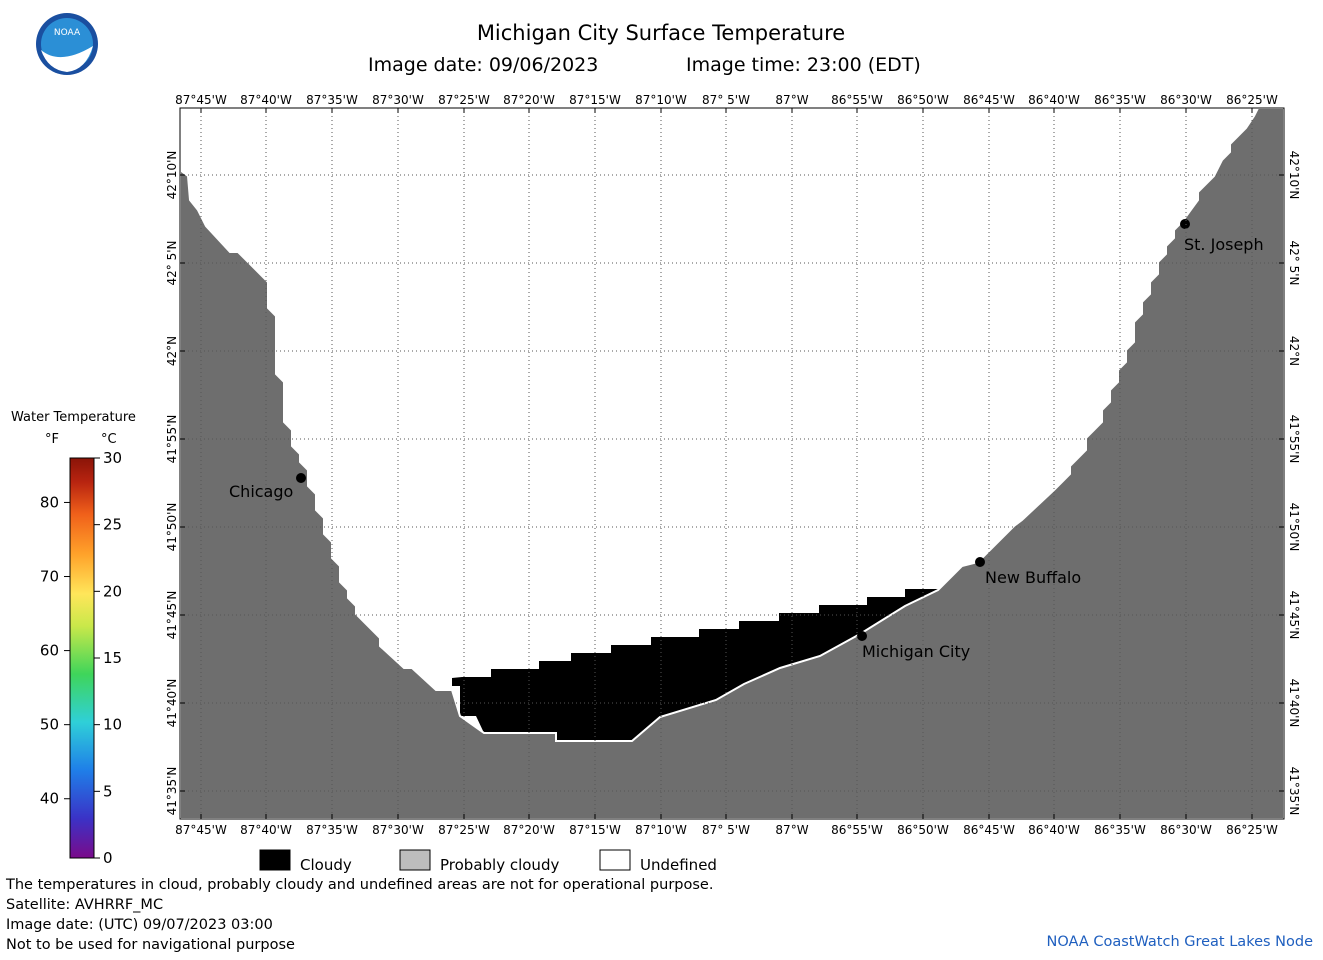 The height and width of the screenshot is (960, 1323). What do you see at coordinates (595, 830) in the screenshot?
I see `lon-label-bottom: 87°15'W` at bounding box center [595, 830].